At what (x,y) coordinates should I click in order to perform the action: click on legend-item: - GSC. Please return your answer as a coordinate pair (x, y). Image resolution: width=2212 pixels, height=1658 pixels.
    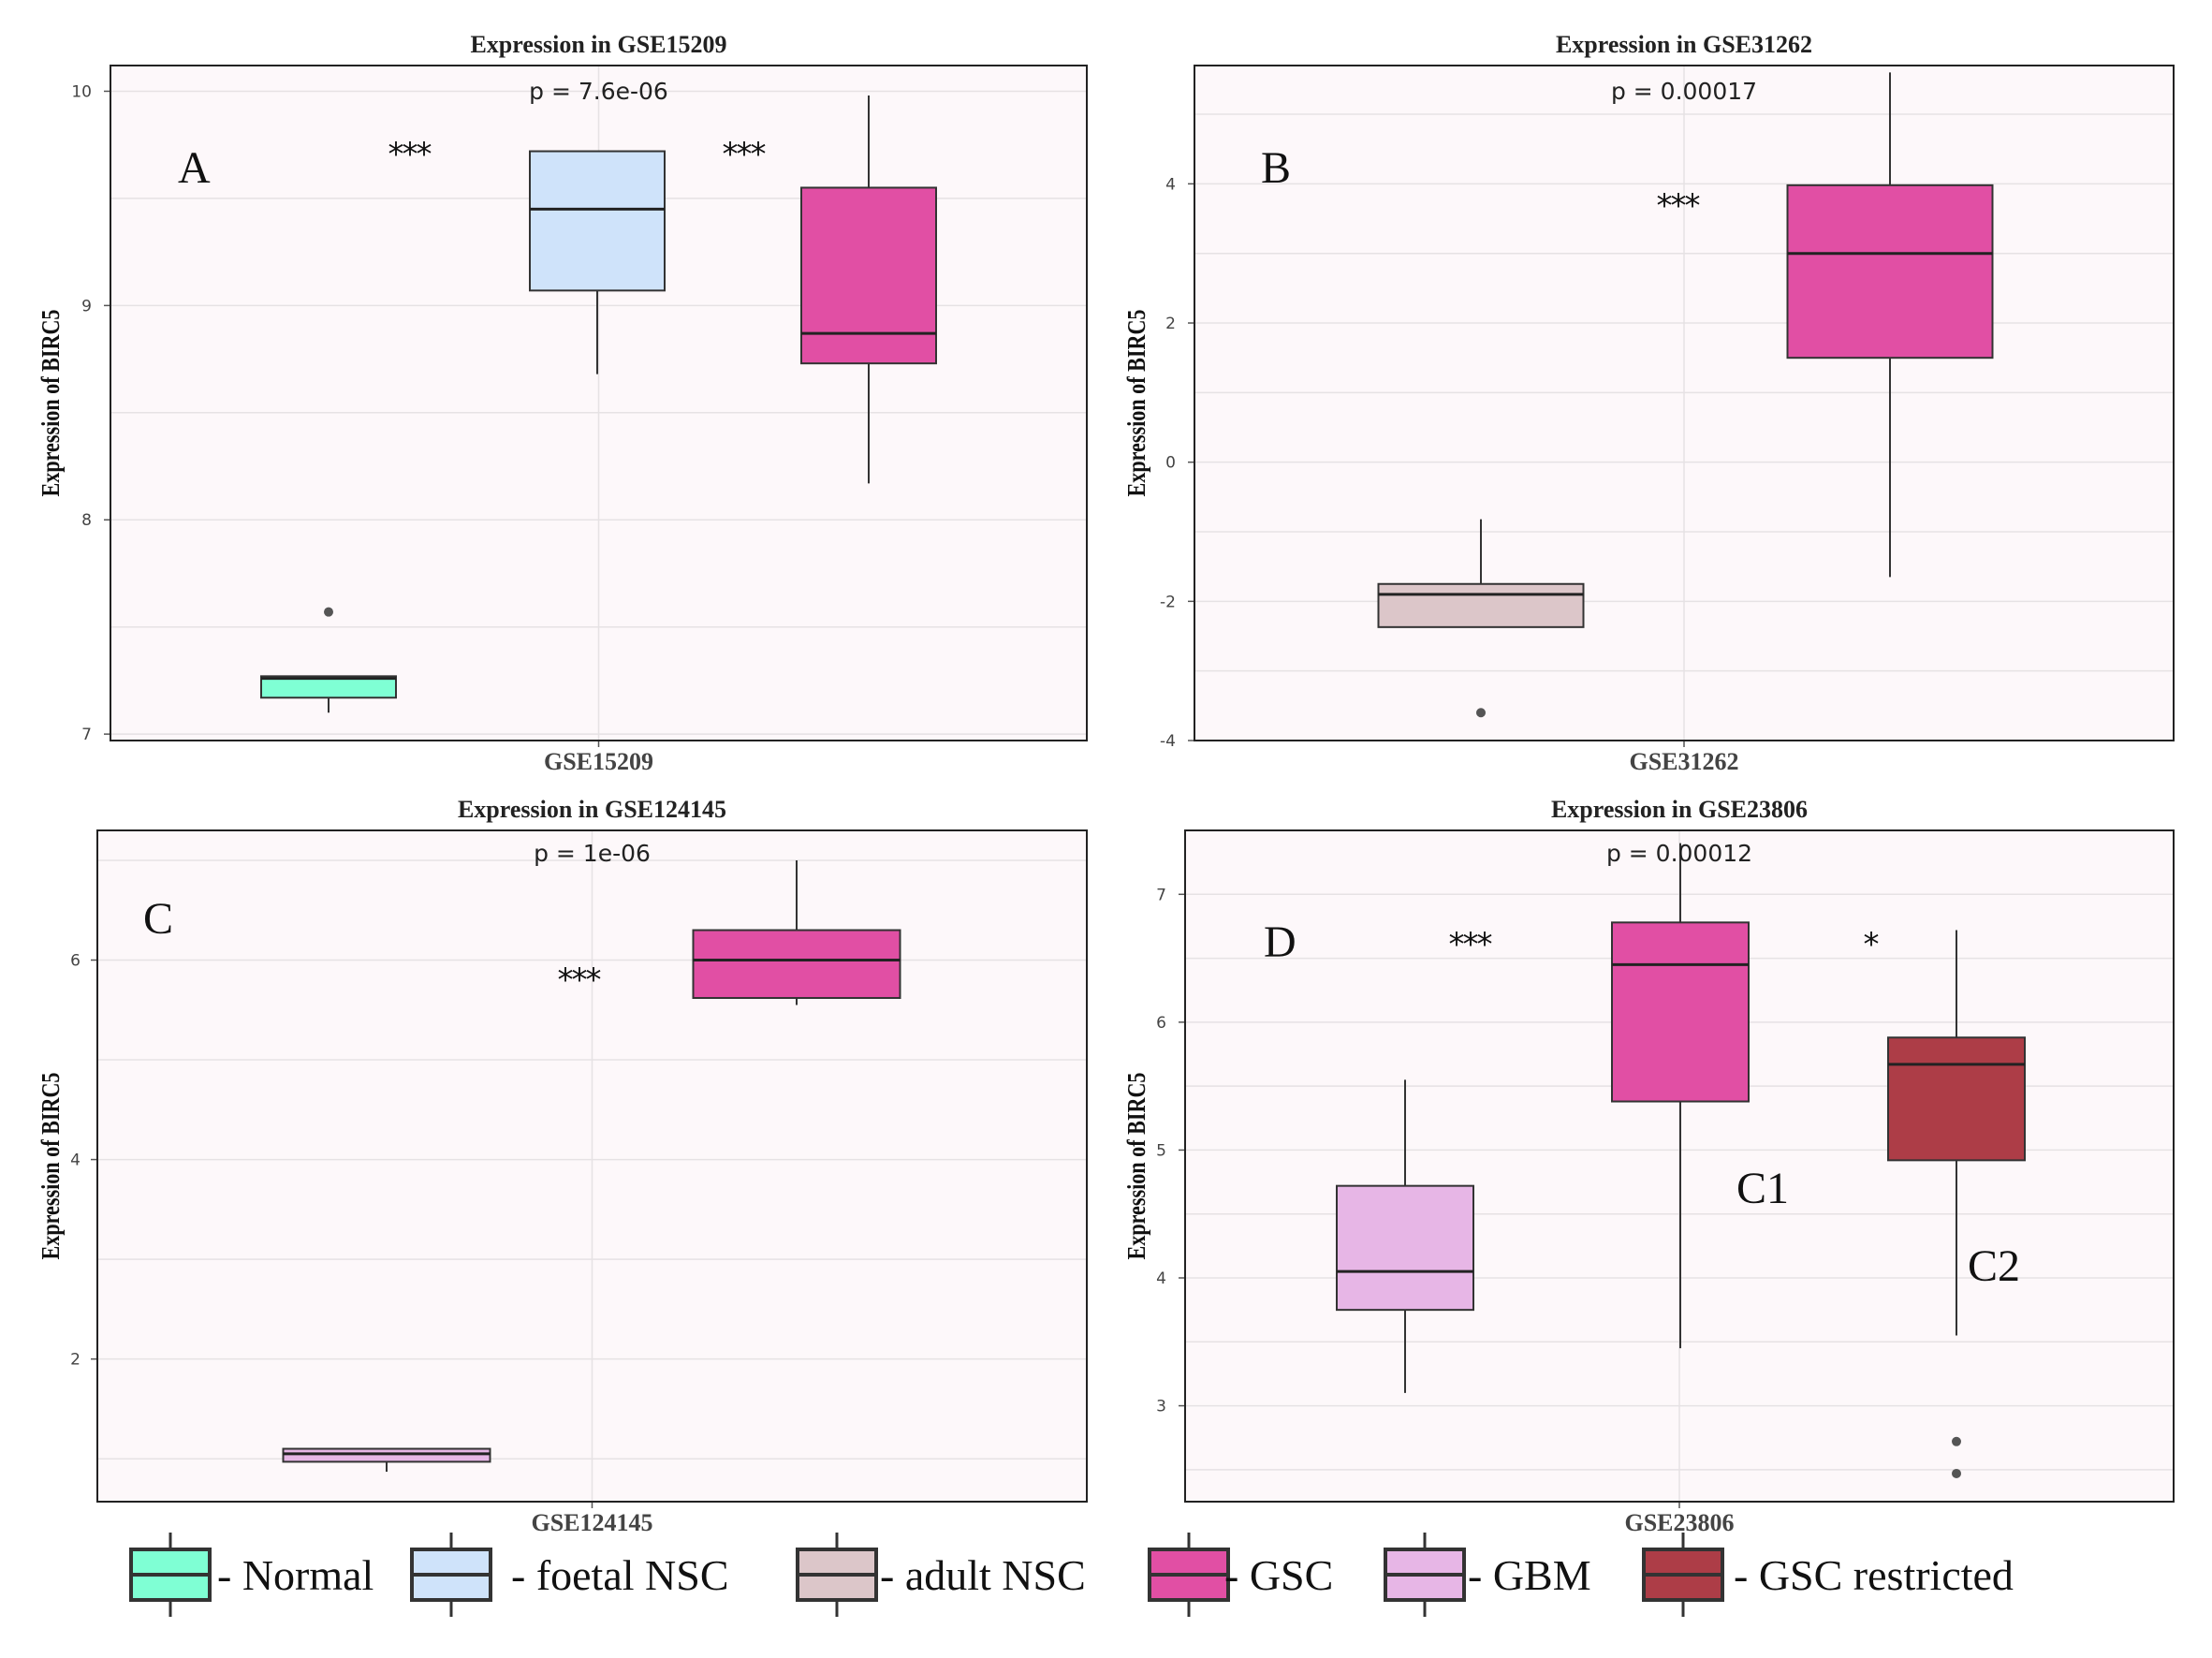
    Looking at the image, I should click on (1240, 1575).